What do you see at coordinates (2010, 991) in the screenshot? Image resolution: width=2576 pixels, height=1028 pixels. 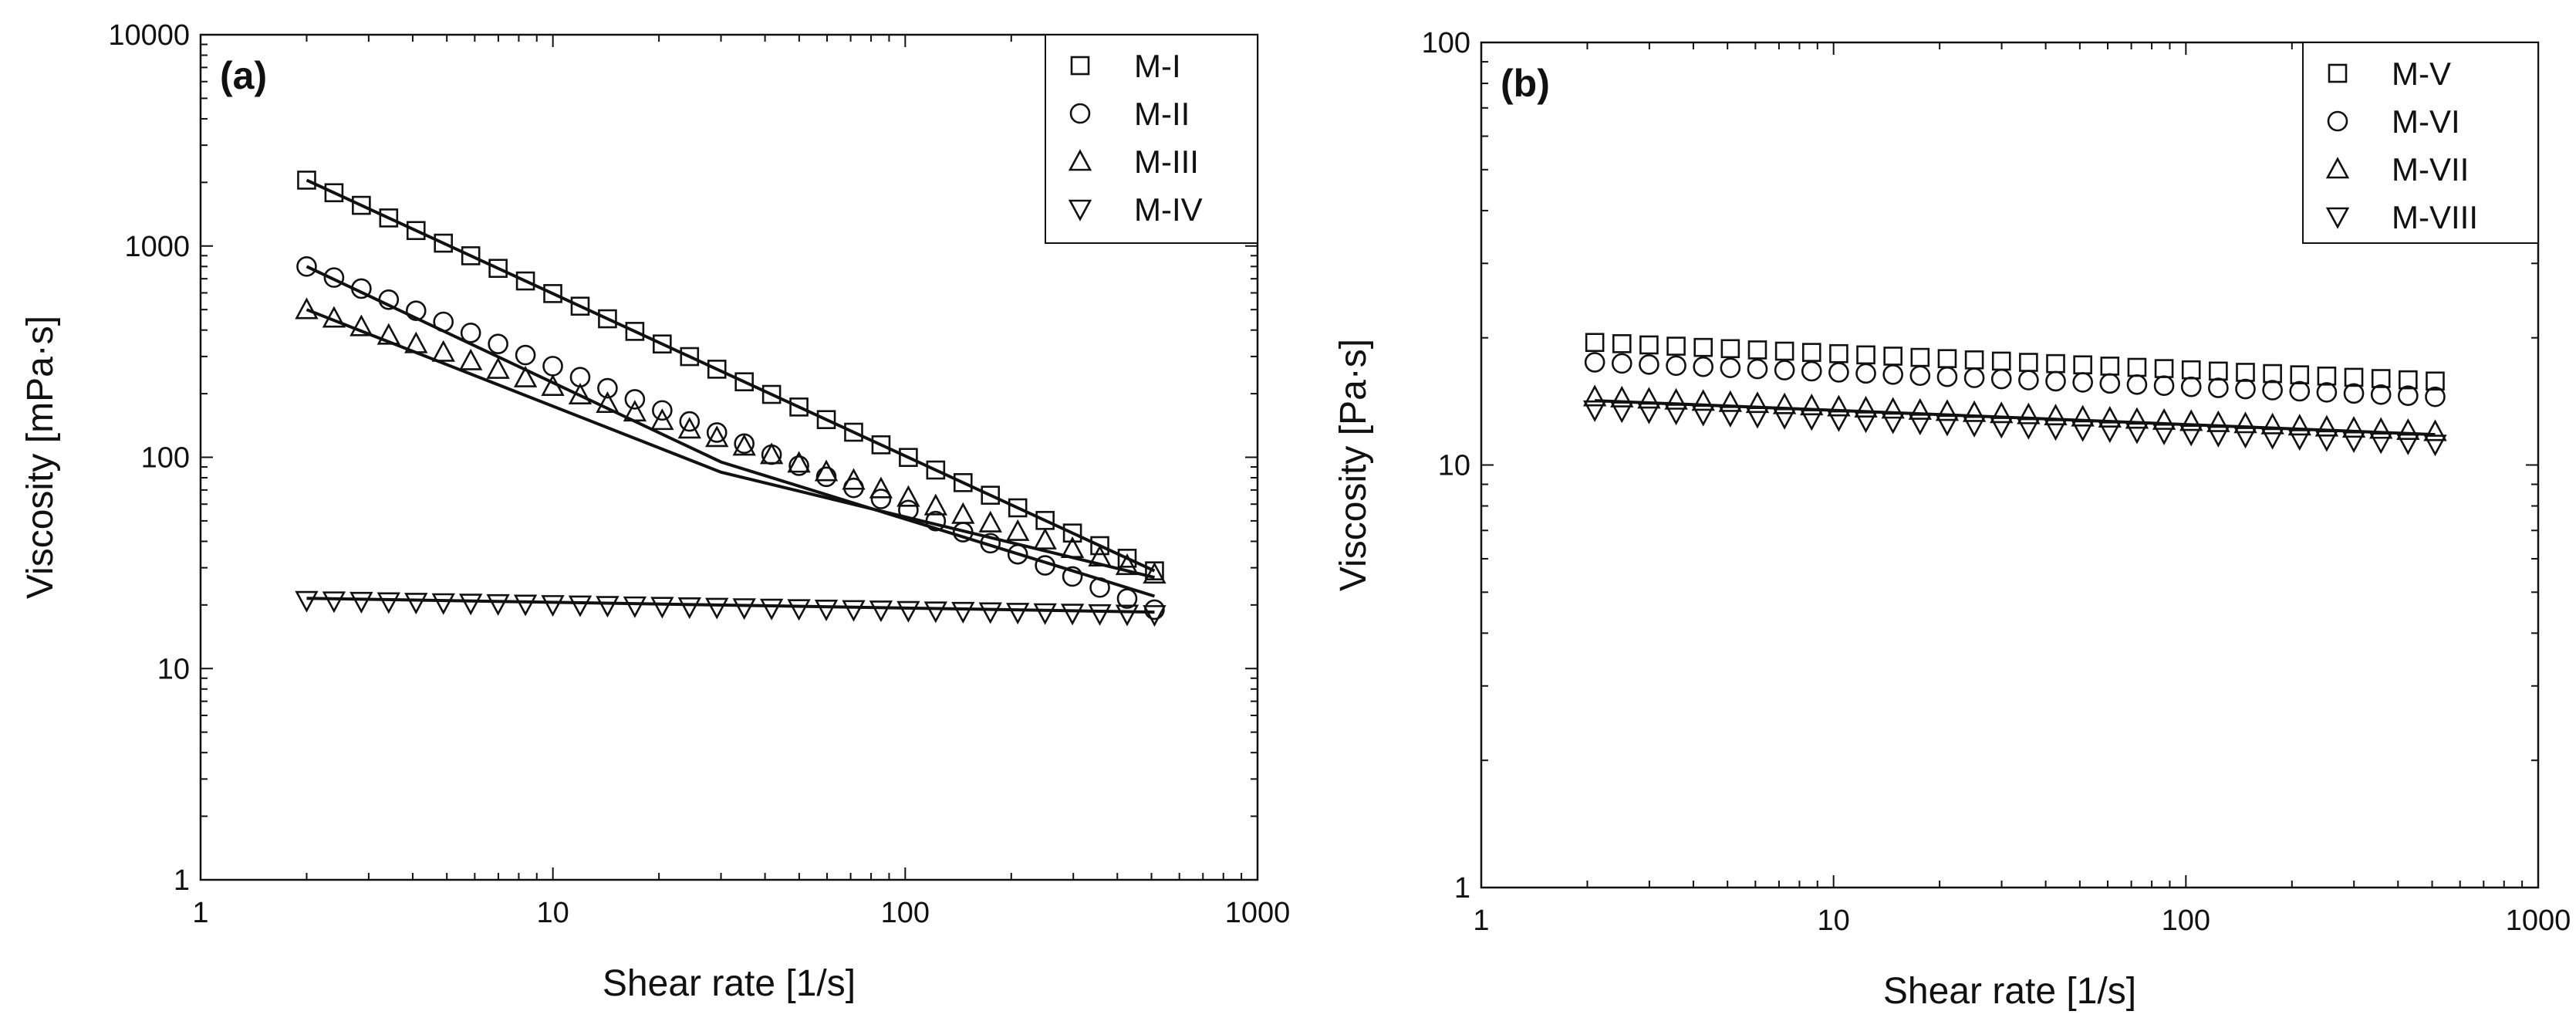 I see `x-axis-label: Shear rate [1/s]` at bounding box center [2010, 991].